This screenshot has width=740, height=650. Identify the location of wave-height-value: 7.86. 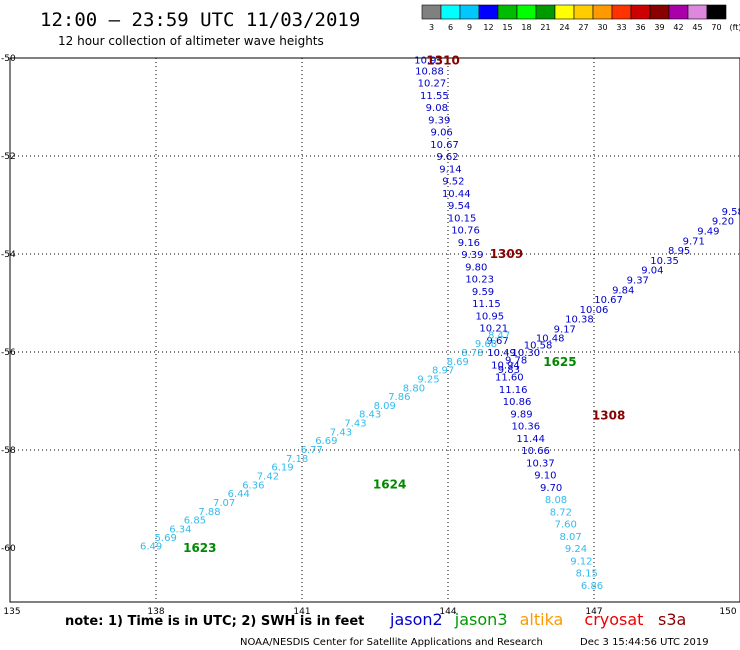
(399, 397).